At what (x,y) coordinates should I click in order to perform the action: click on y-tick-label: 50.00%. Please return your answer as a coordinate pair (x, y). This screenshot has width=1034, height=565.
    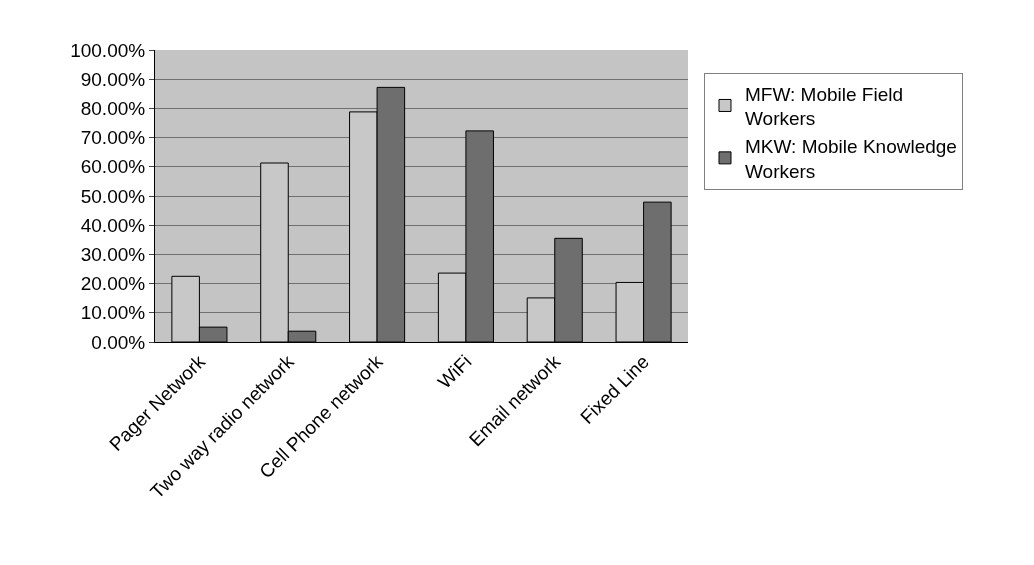
    Looking at the image, I should click on (113, 196).